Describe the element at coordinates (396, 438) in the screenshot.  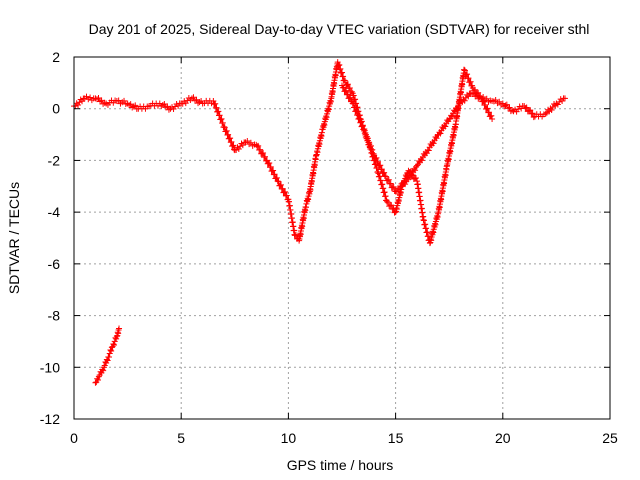
I see `x-tick-label: 15` at that location.